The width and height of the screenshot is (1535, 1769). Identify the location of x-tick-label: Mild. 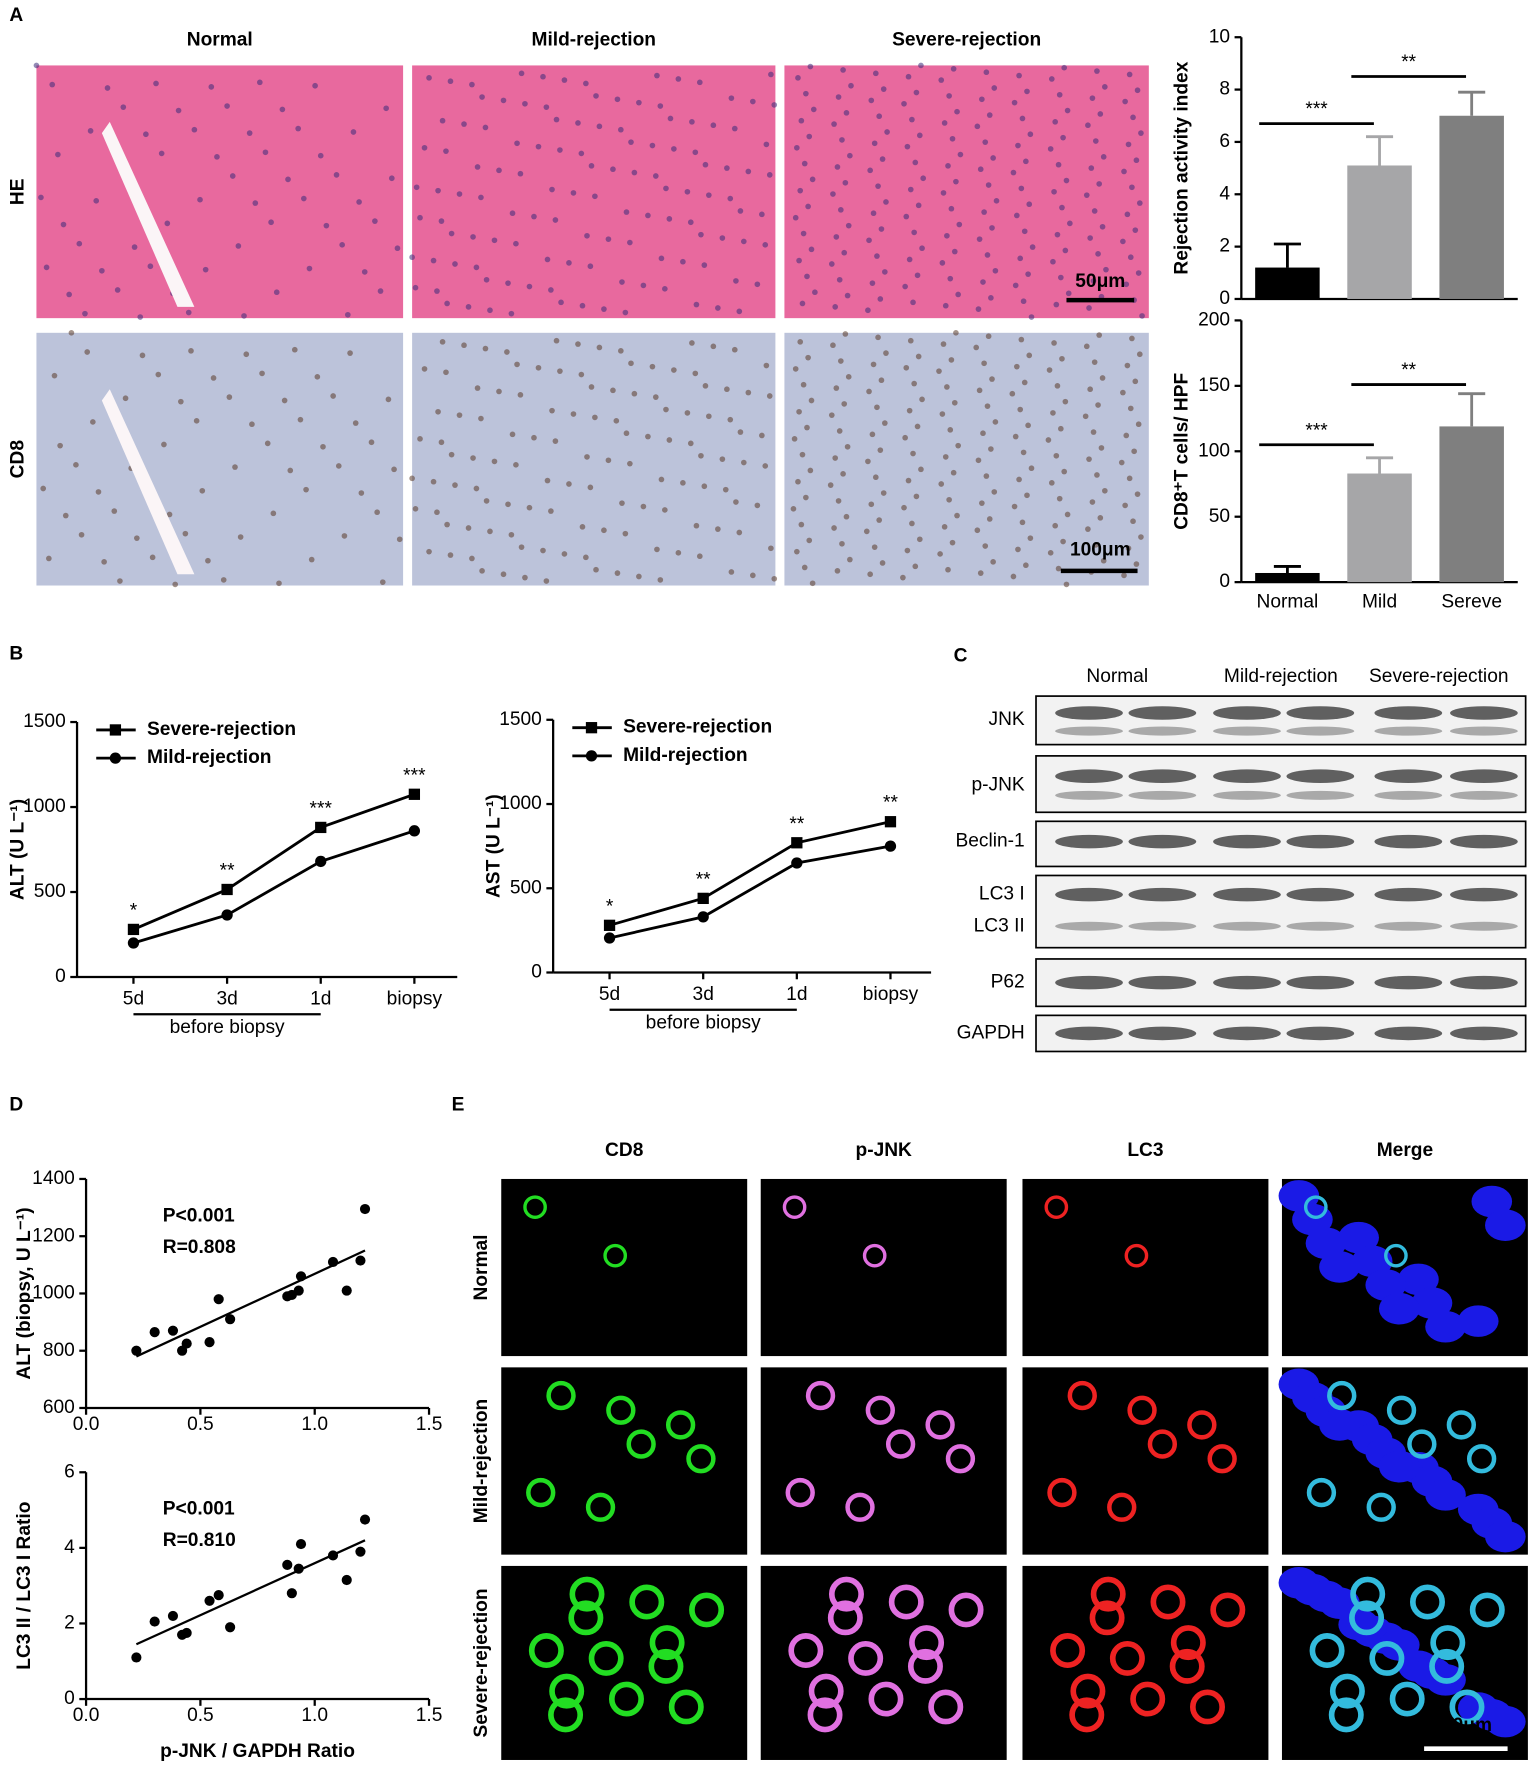
(1379, 602).